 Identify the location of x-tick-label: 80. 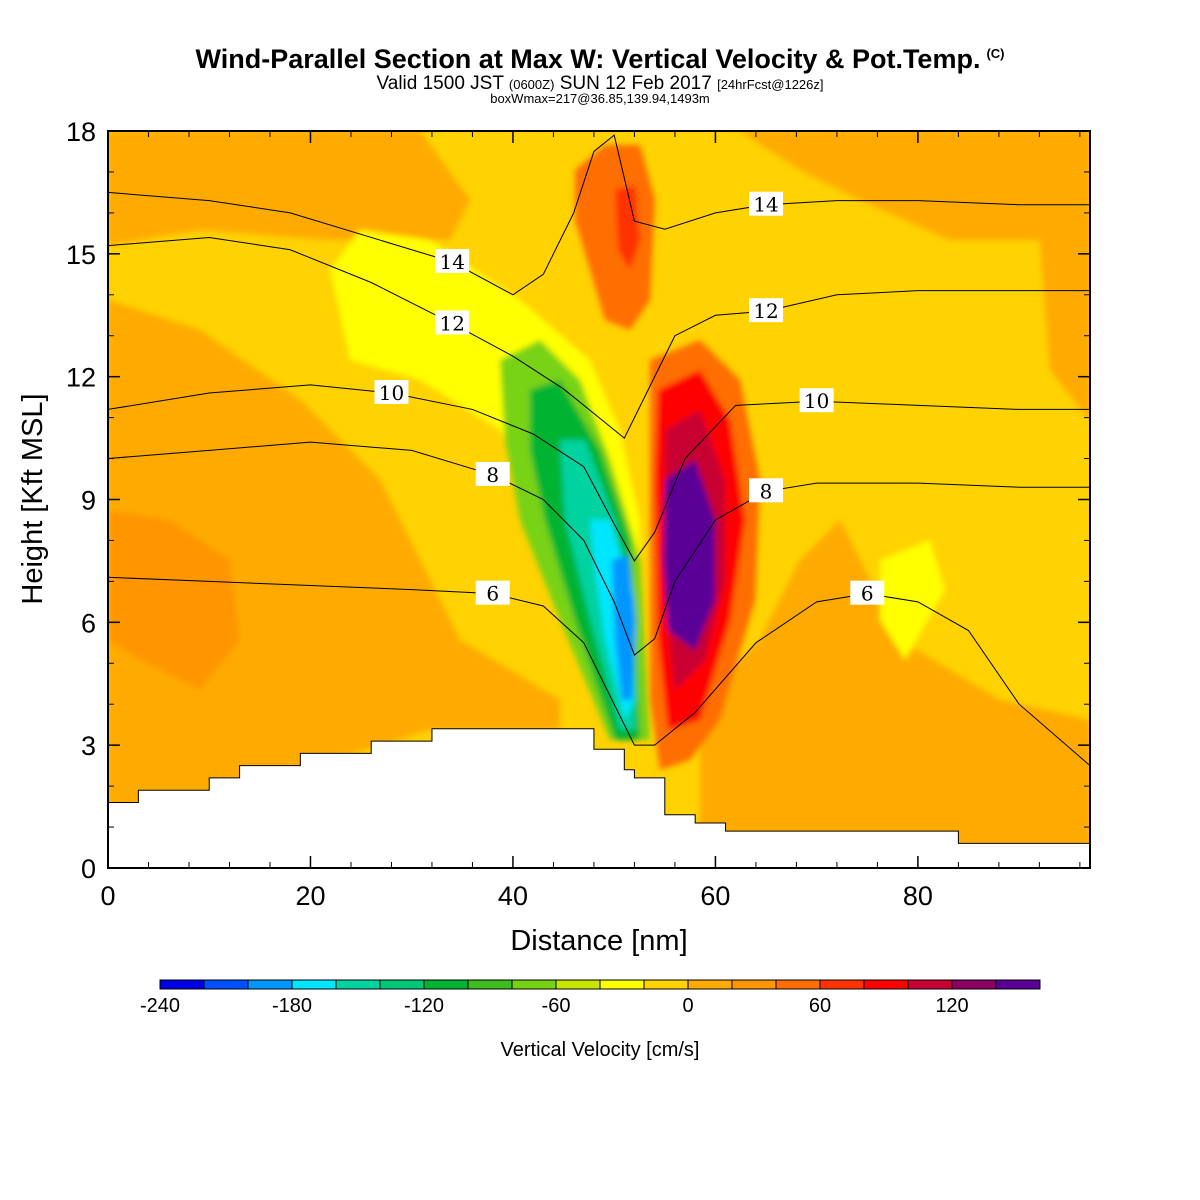
(918, 896).